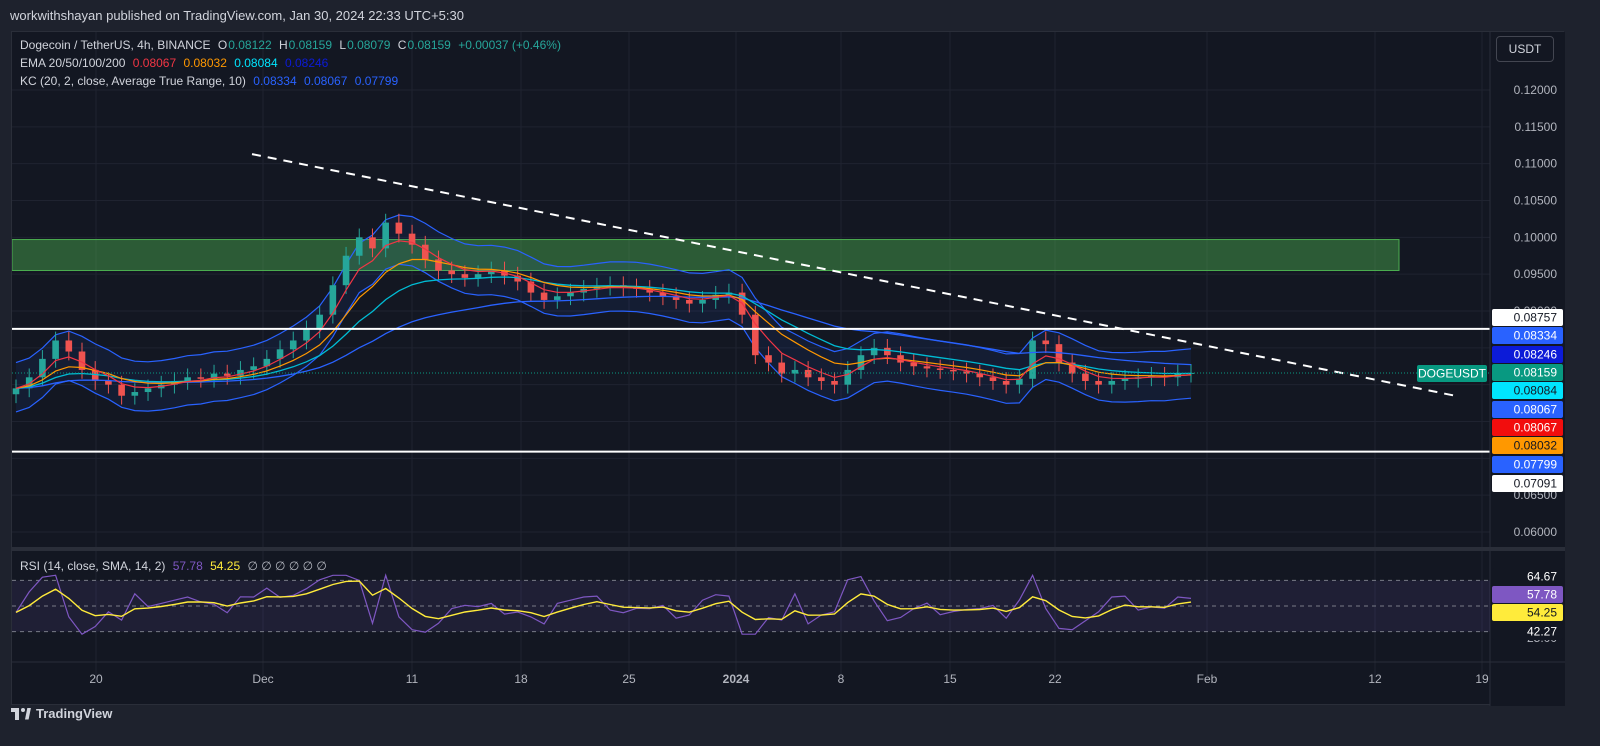  I want to click on ema200-value: 0.08246, so click(306, 63).